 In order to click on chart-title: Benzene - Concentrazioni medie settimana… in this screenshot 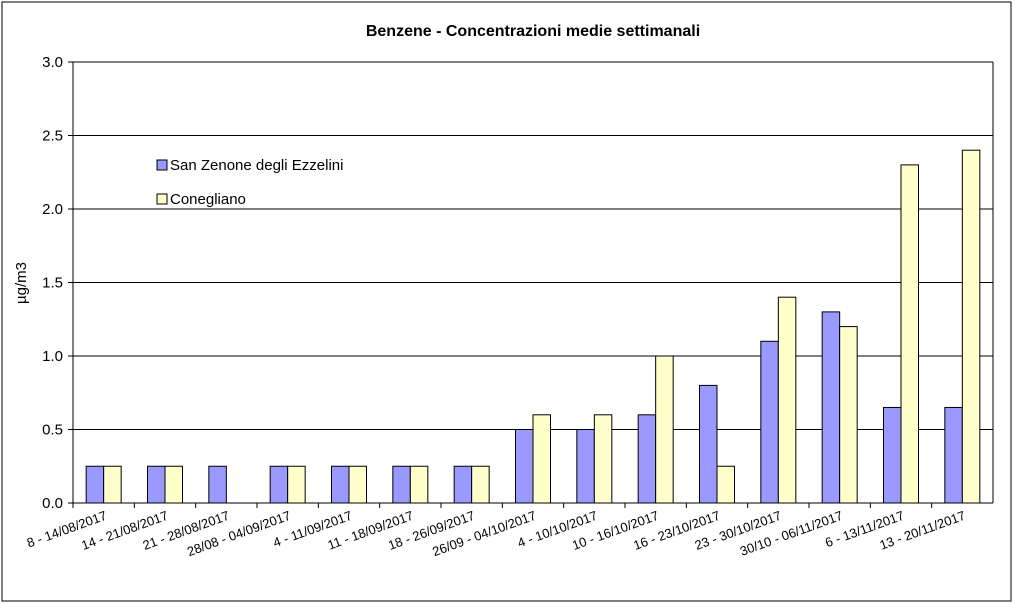, I will do `click(533, 31)`.